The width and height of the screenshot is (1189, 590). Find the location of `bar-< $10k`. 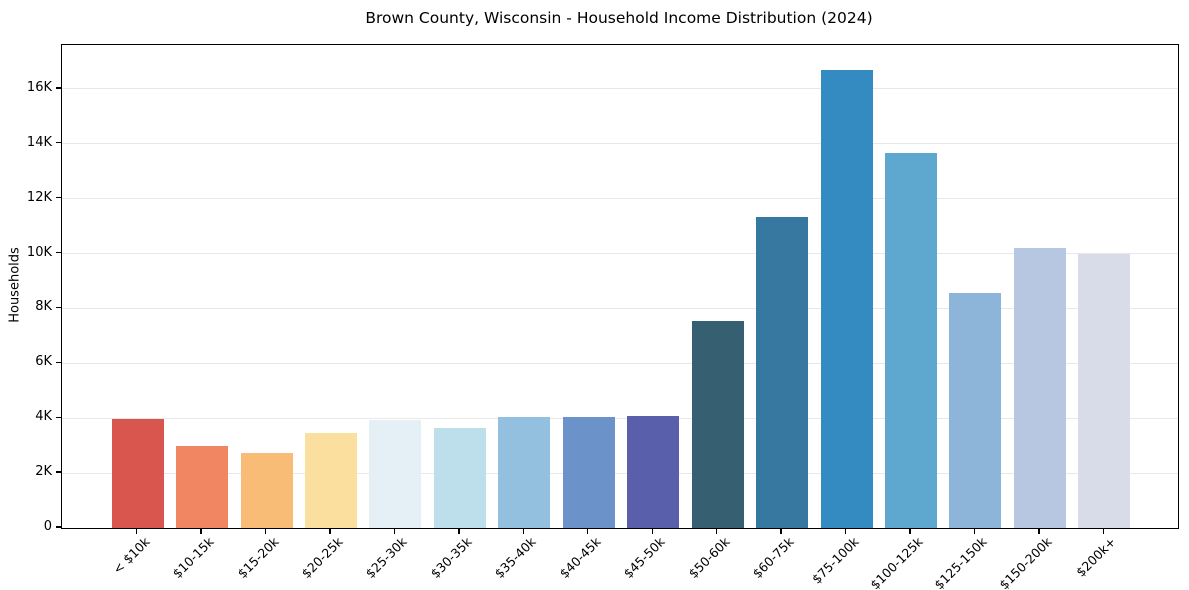

bar-< $10k is located at coordinates (137, 473).